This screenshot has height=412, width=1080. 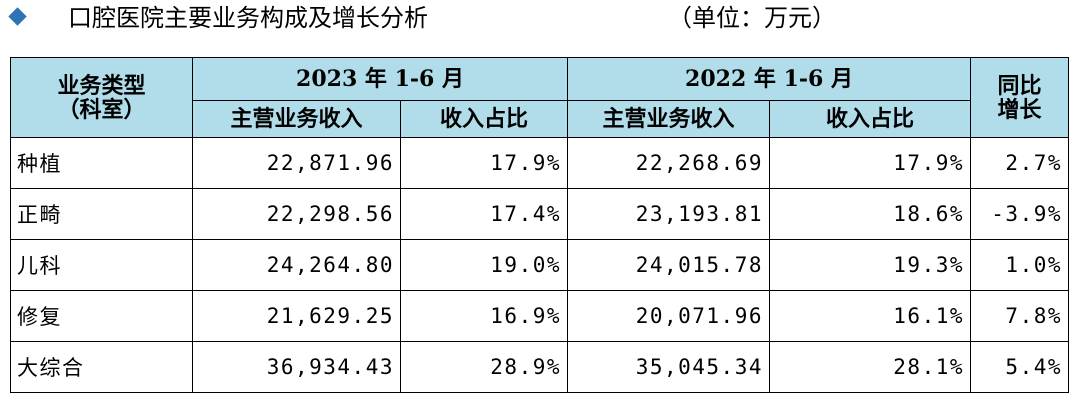 What do you see at coordinates (101, 367) in the screenshot?
I see `row-label: 大综合` at bounding box center [101, 367].